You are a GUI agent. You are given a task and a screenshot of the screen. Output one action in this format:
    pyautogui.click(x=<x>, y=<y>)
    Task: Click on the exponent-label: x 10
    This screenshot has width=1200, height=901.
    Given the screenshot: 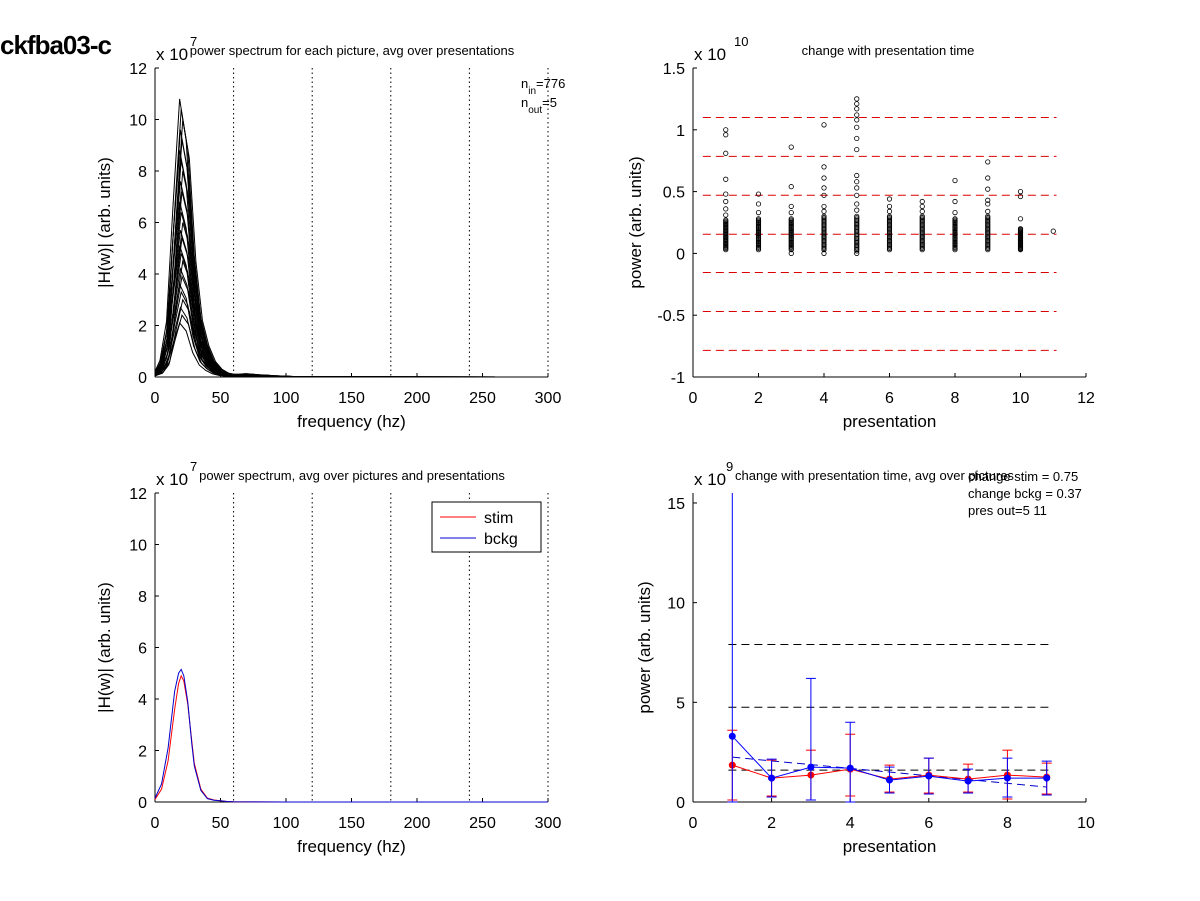 What is the action you would take?
    pyautogui.click(x=710, y=54)
    